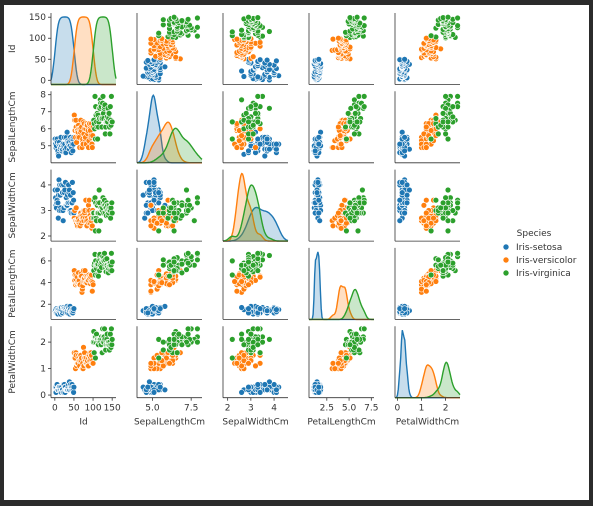 The height and width of the screenshot is (506, 593). I want to click on x-tick-label: 150, so click(112, 409).